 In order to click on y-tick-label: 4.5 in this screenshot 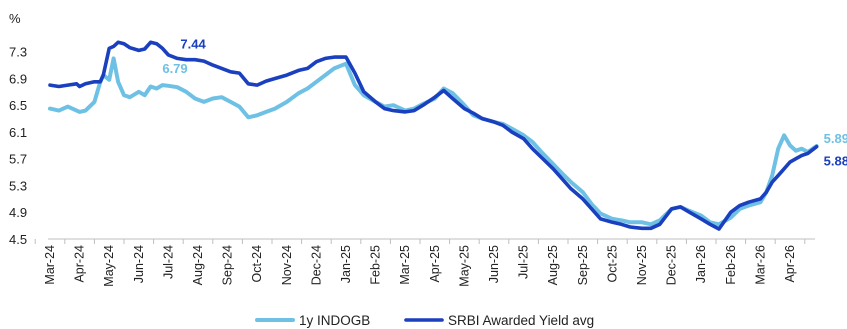, I will do `click(18, 239)`.